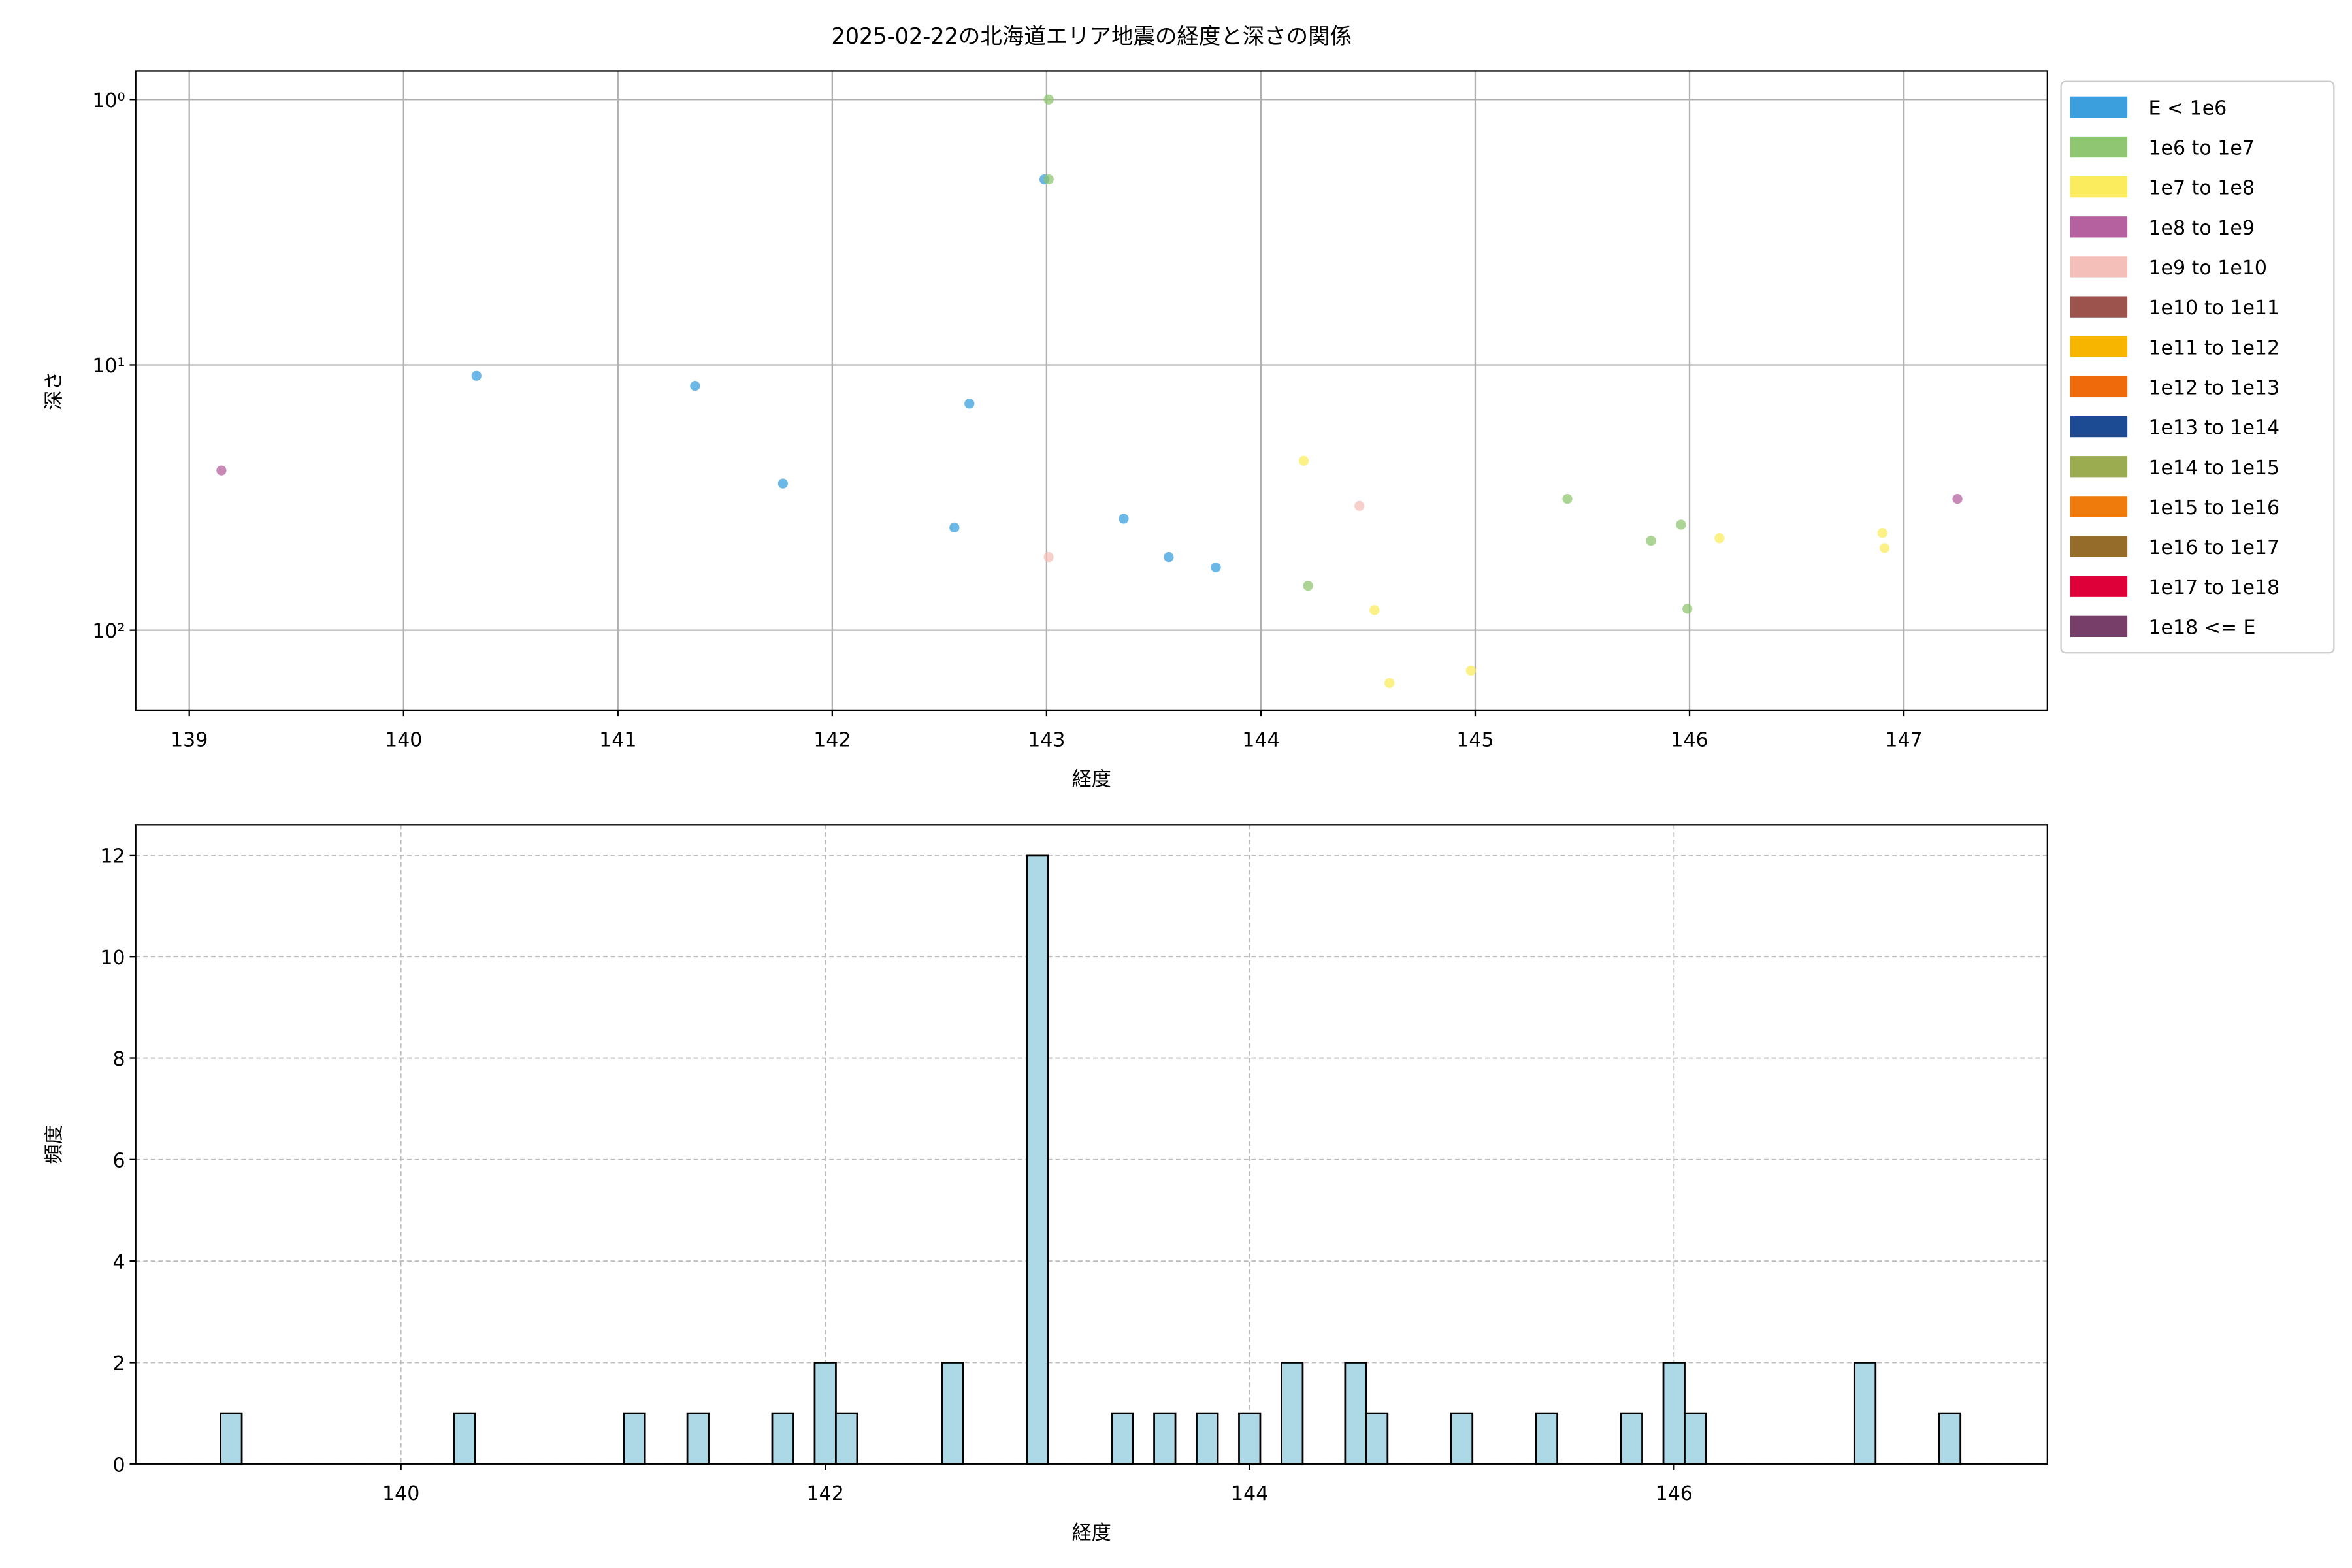  Describe the element at coordinates (1091, 779) in the screenshot. I see `x-axis-label: 経度` at that location.